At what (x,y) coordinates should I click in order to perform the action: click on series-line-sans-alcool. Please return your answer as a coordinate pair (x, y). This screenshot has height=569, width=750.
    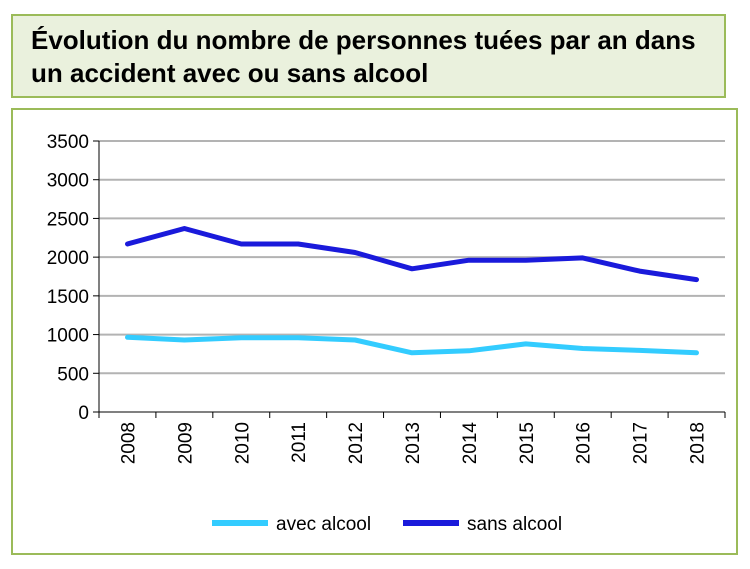
    Looking at the image, I should click on (412, 254).